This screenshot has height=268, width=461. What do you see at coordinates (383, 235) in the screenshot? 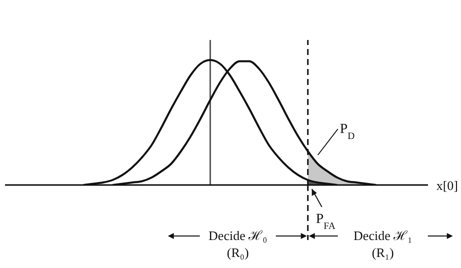
I see `text: Decide ℋ₁` at bounding box center [383, 235].